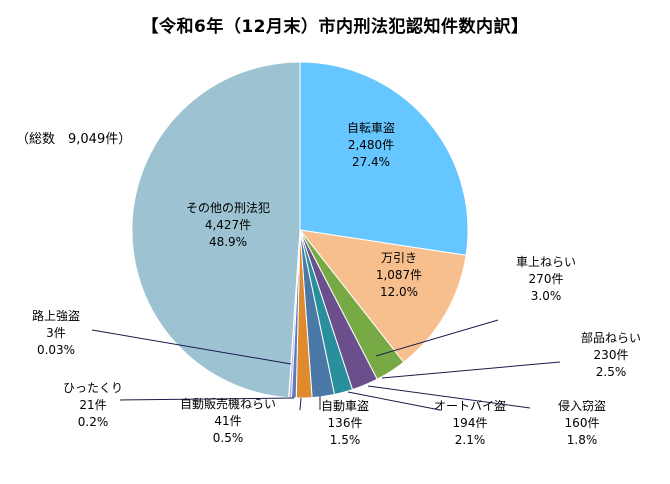  What do you see at coordinates (56, 350) in the screenshot?
I see `slice-percent: 0.03%` at bounding box center [56, 350].